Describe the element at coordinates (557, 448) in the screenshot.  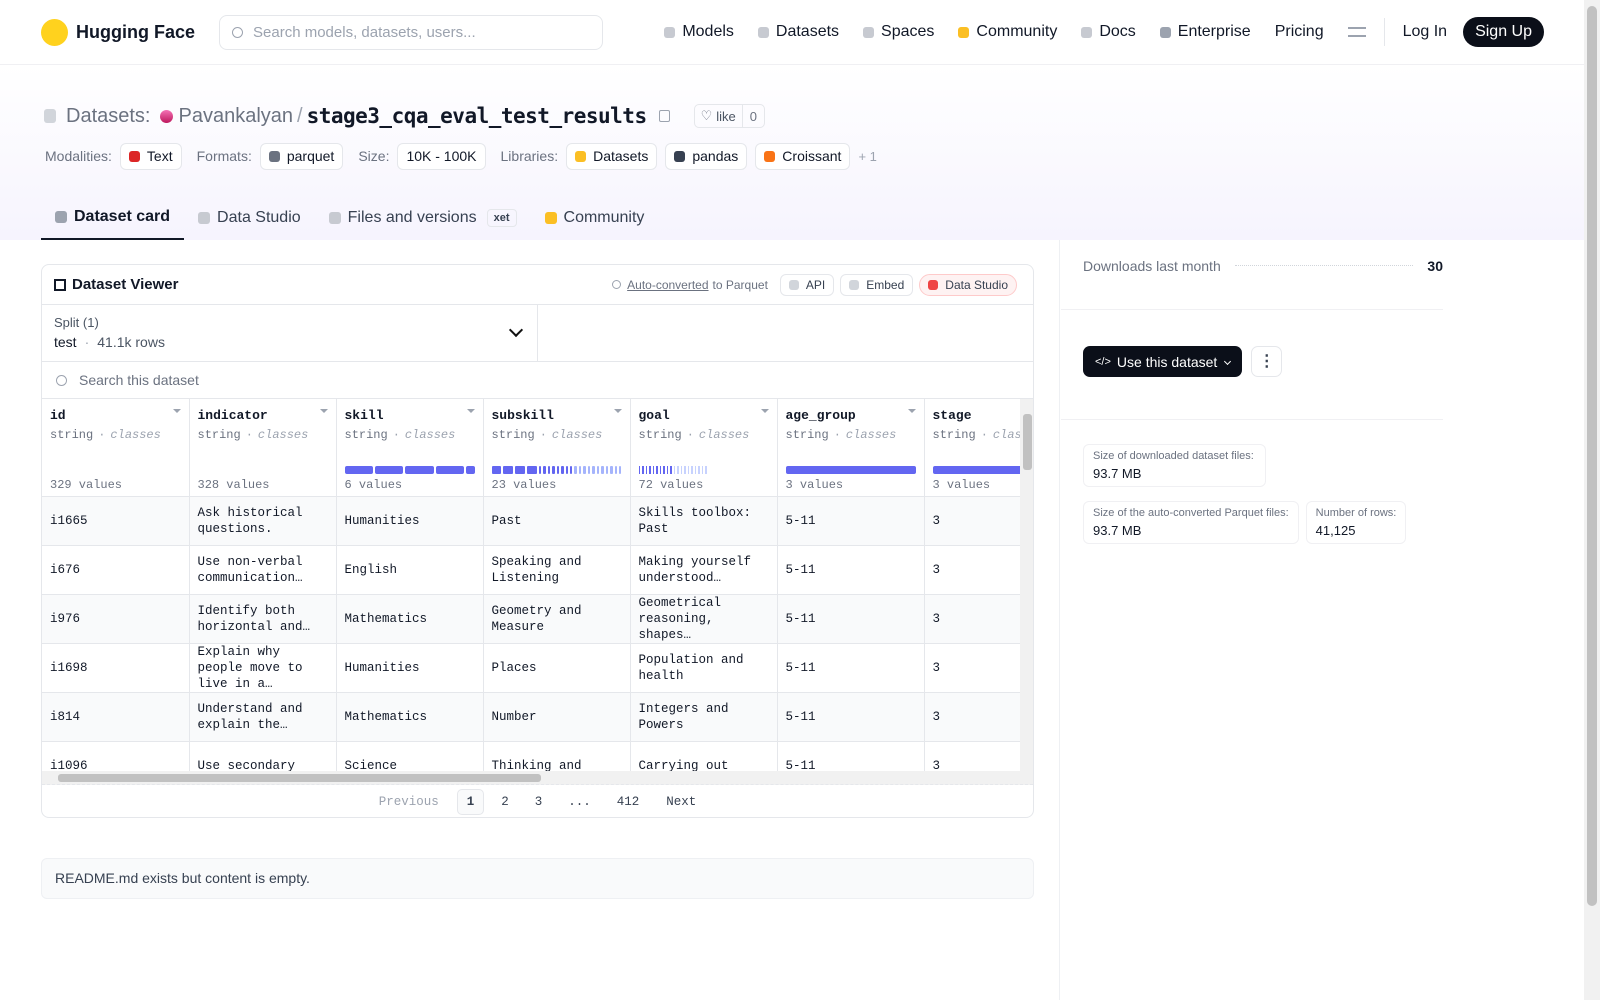
I see `column-header: subskill string · classes 23 values` at that location.